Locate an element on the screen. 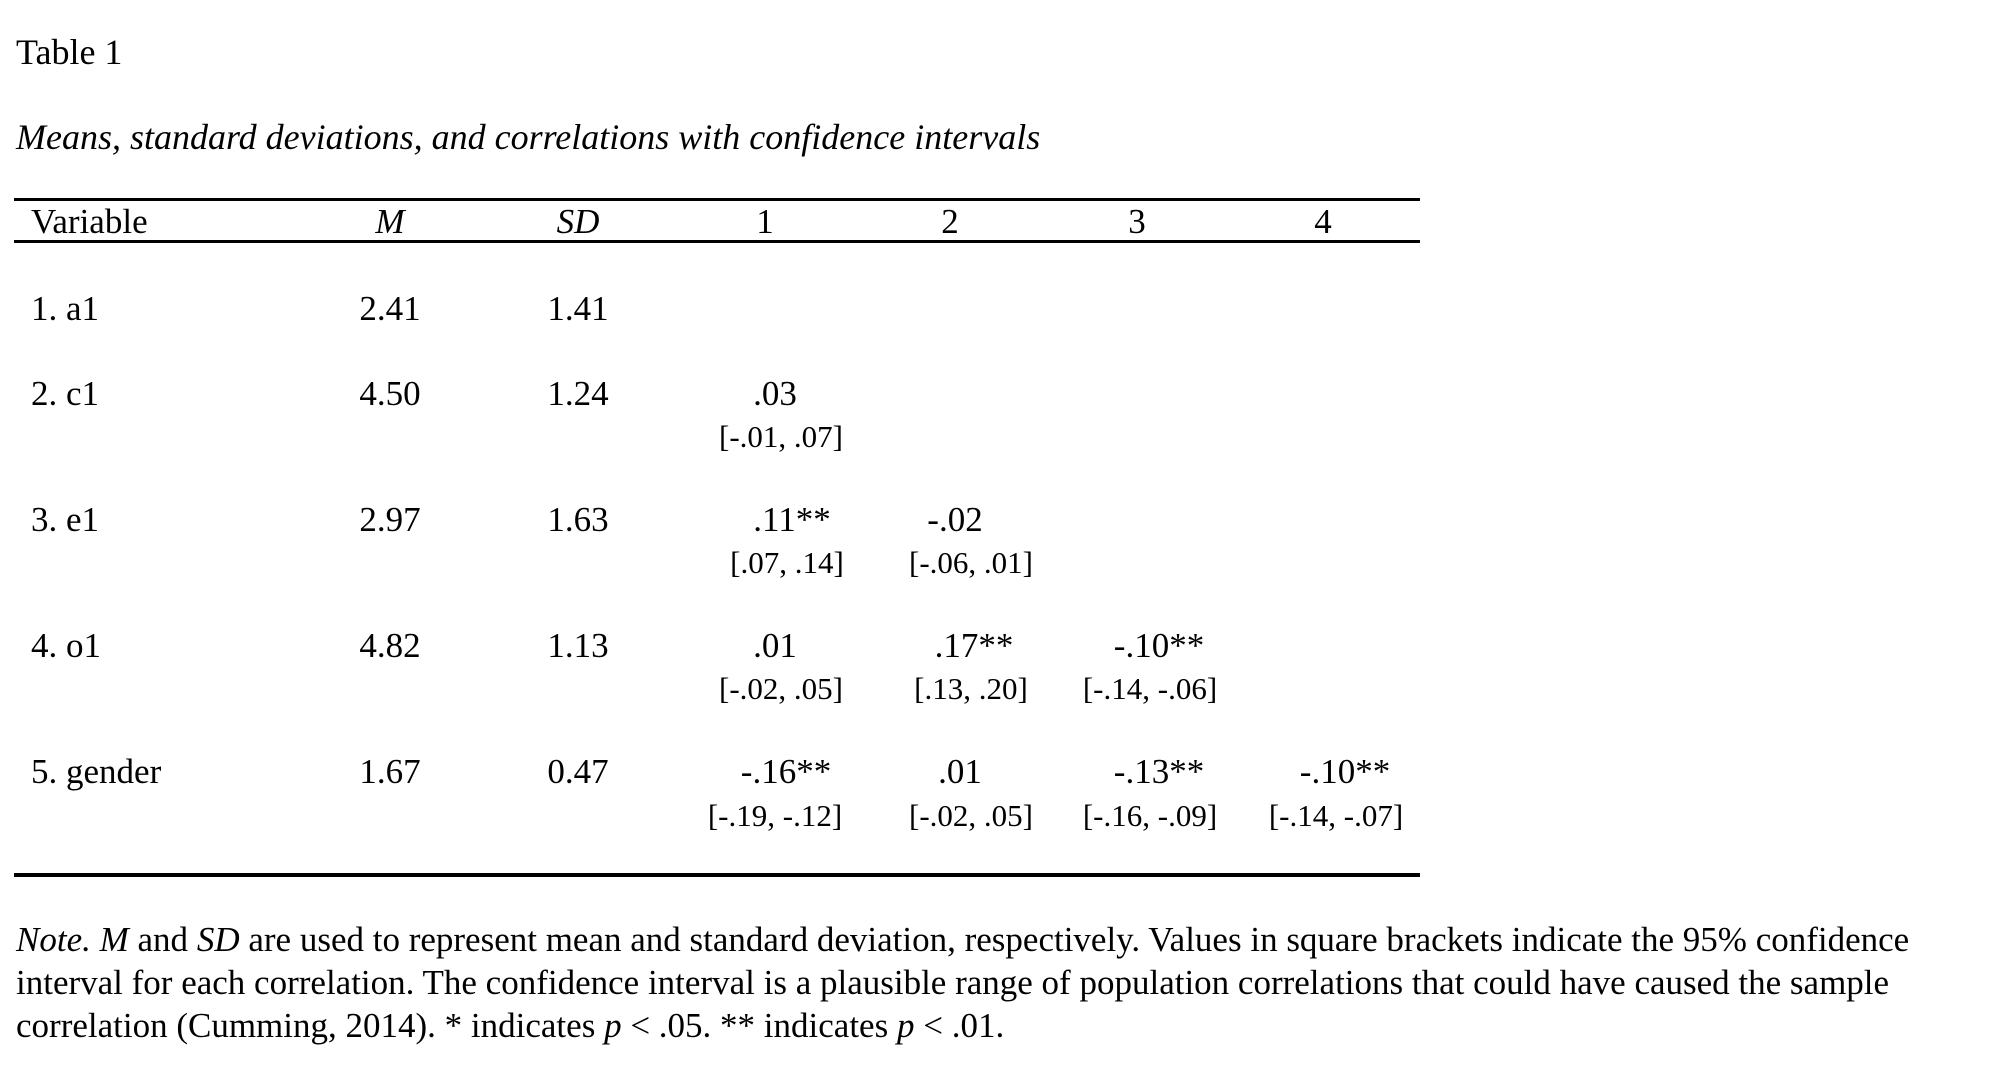 The height and width of the screenshot is (1068, 2002). confidence-interval: [-.06, .01] is located at coordinates (971, 562).